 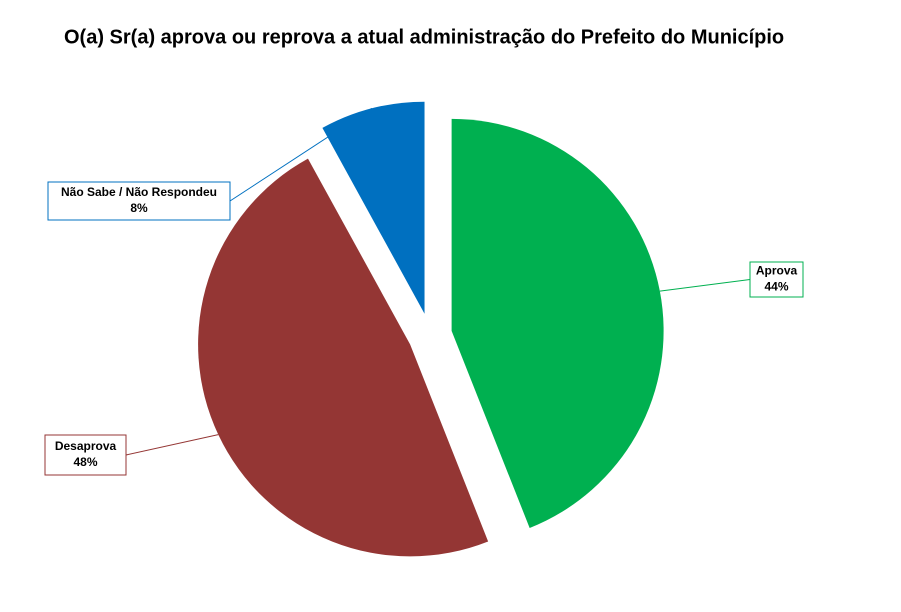 What do you see at coordinates (139, 208) in the screenshot?
I see `slice-value-label: 8%` at bounding box center [139, 208].